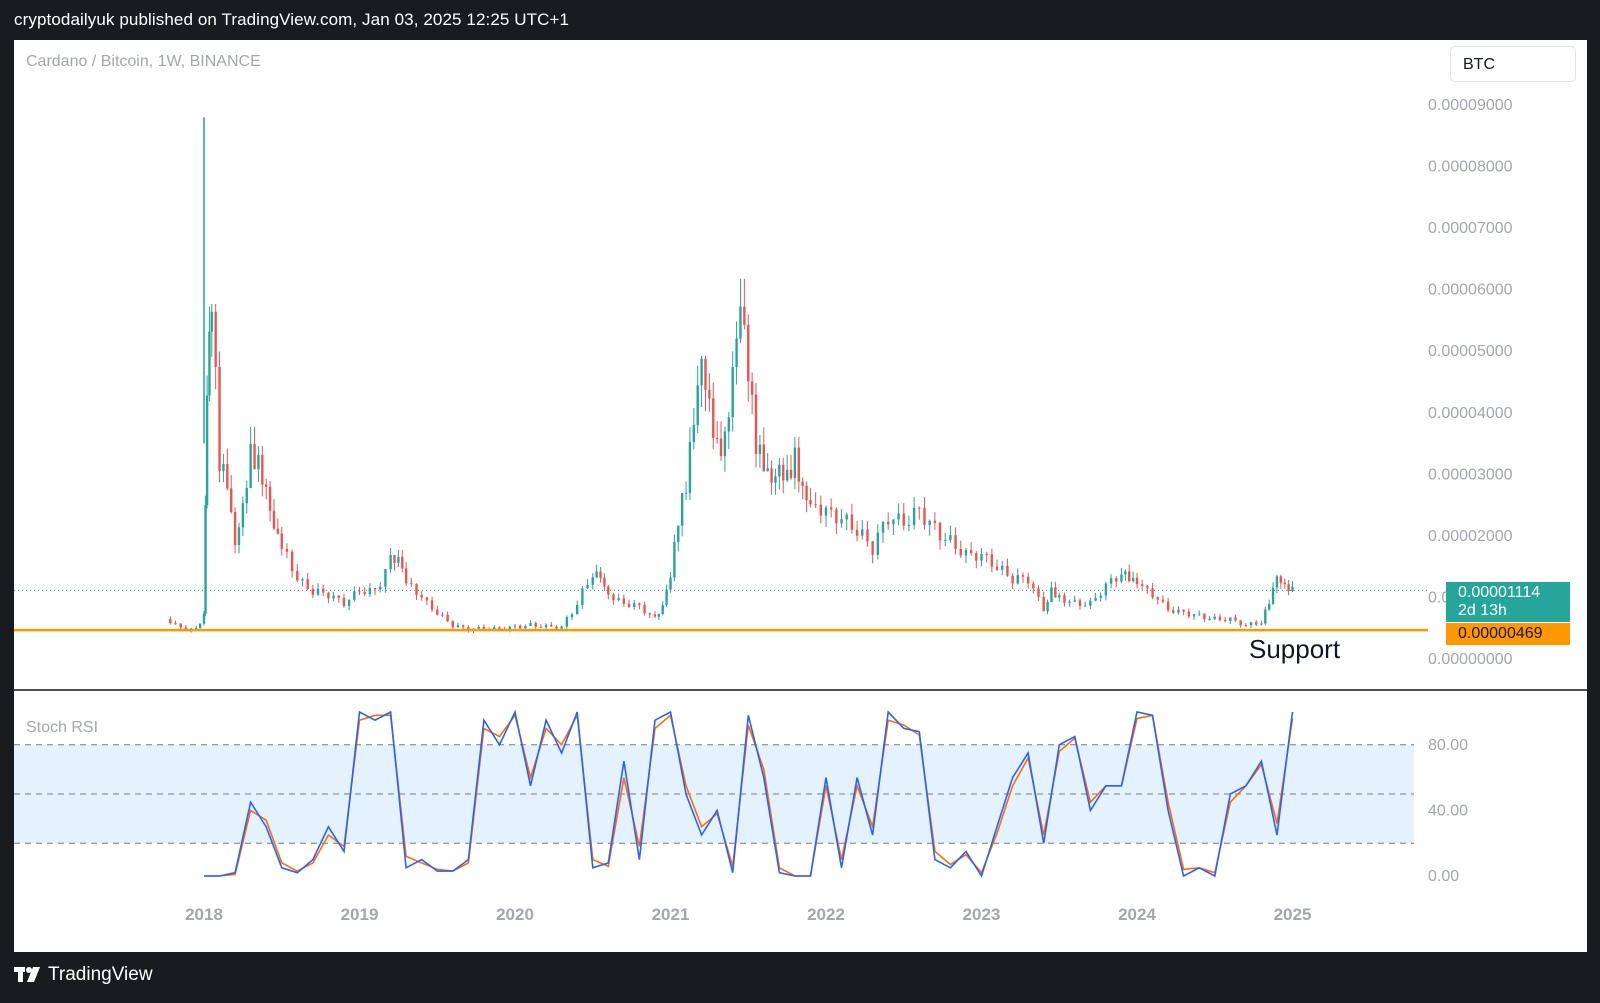 This screenshot has height=1003, width=1600. Describe the element at coordinates (1293, 914) in the screenshot. I see `x-tick-label: 2025` at that location.